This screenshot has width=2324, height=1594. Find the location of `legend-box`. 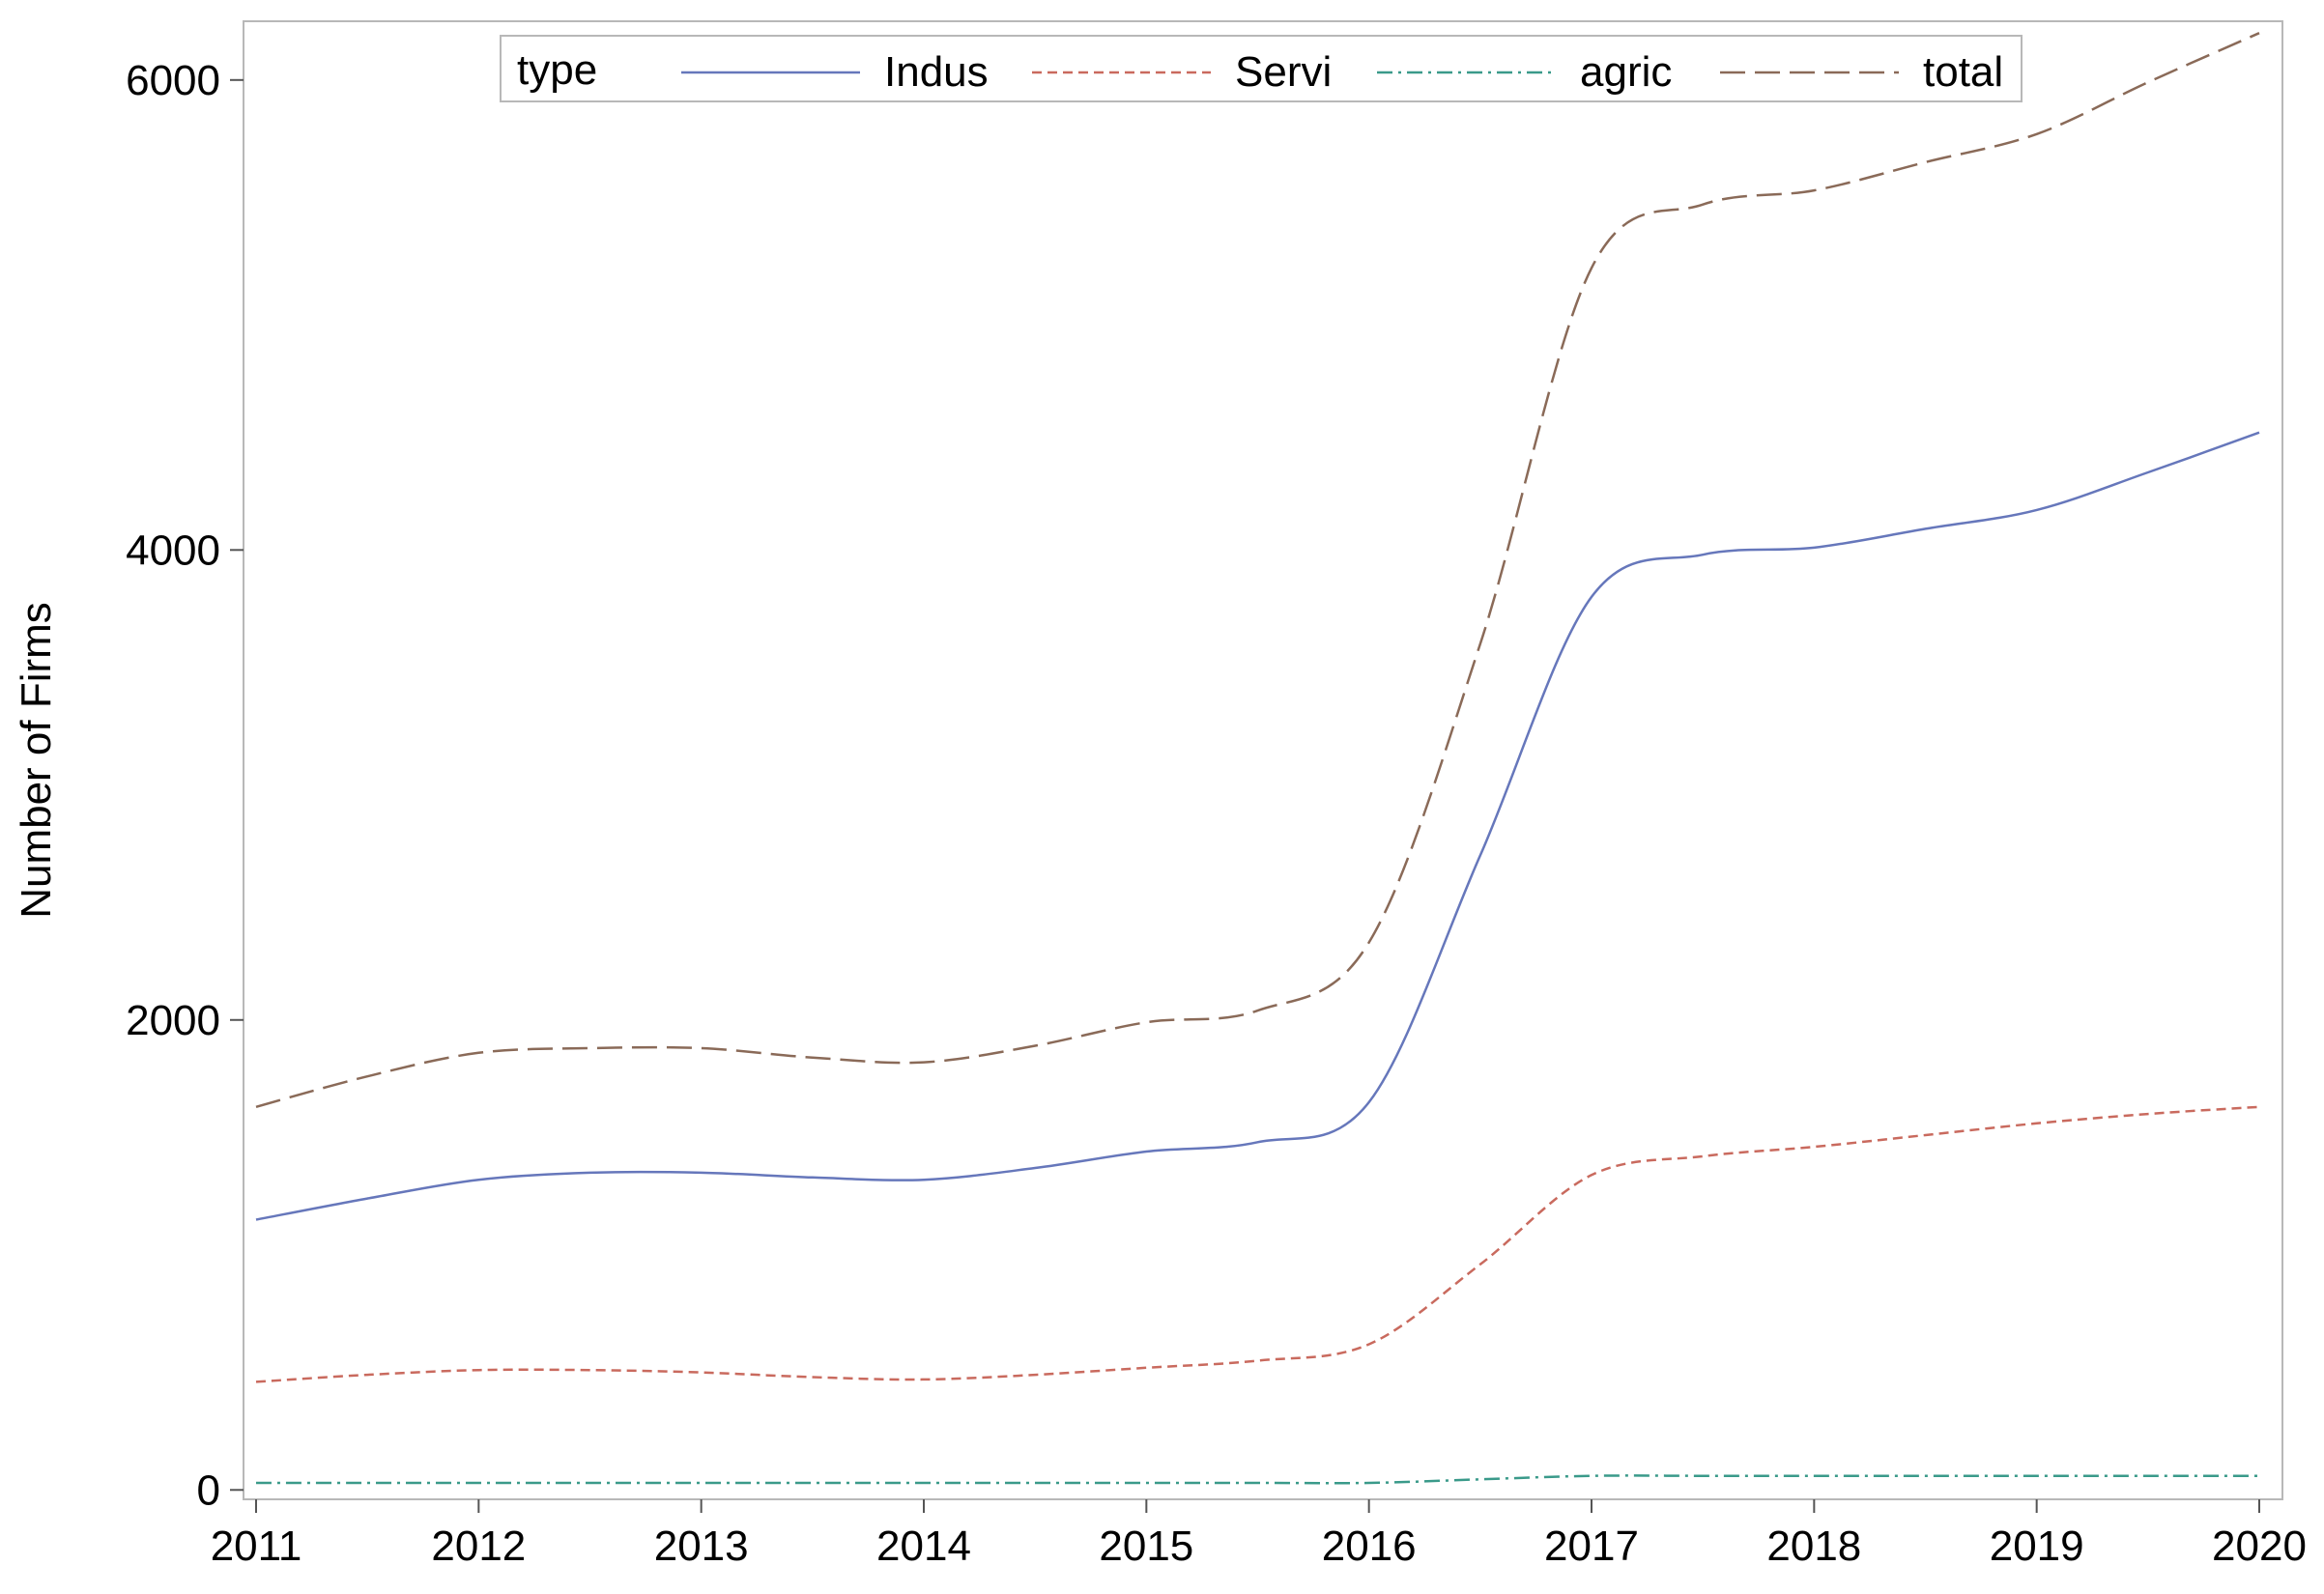

legend-box is located at coordinates (1262, 68).